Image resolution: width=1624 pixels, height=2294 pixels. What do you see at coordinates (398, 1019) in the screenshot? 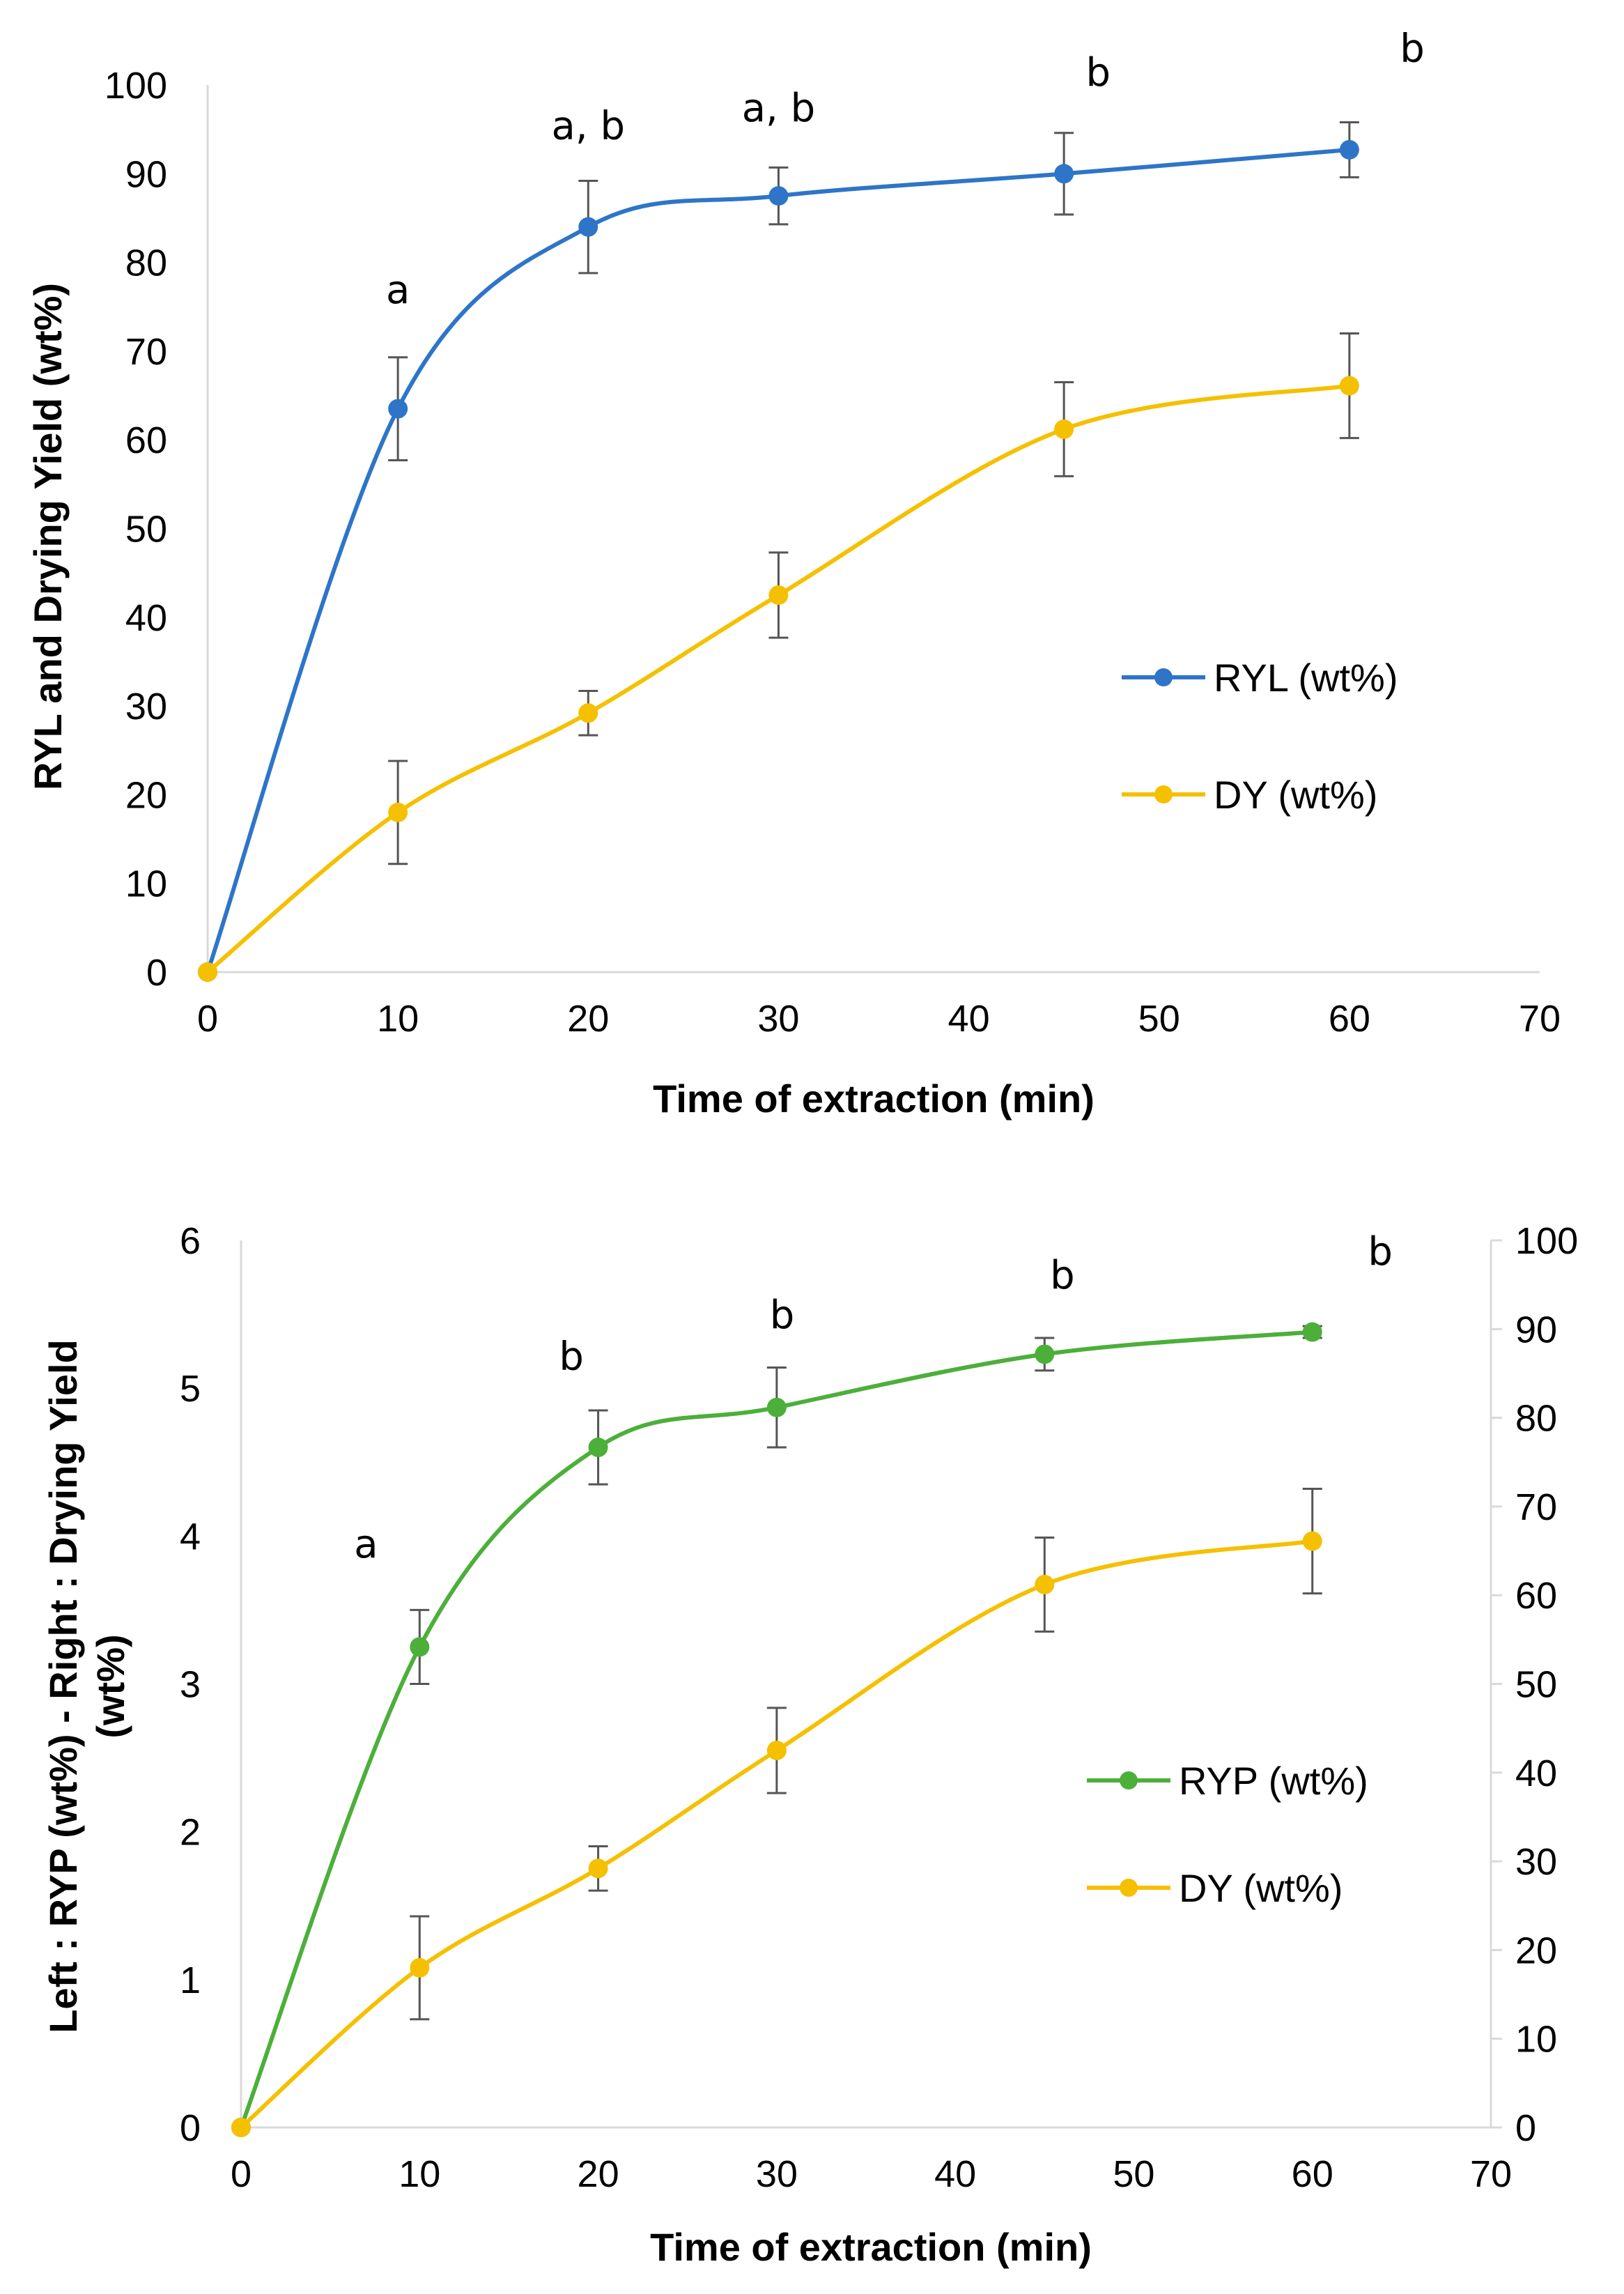
I see `chart1-x-tick-label: 10` at bounding box center [398, 1019].